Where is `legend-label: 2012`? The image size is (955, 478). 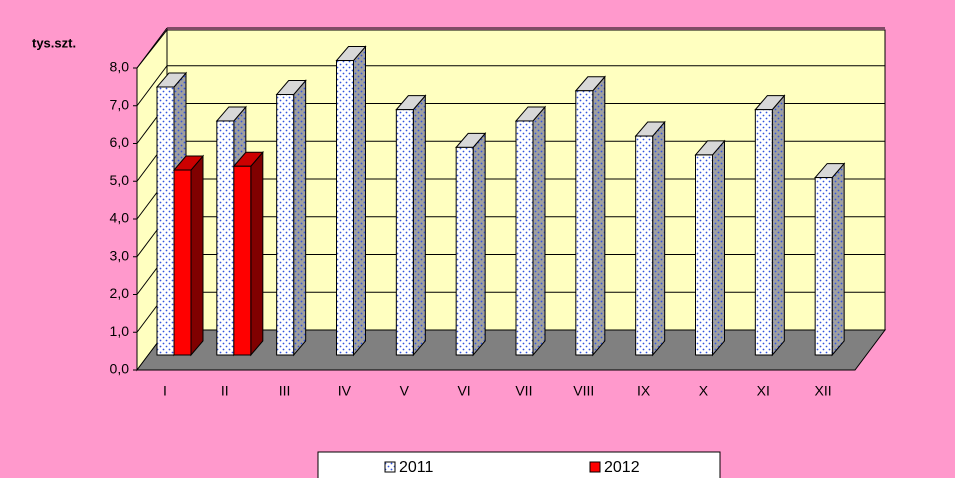 legend-label: 2012 is located at coordinates (622, 467).